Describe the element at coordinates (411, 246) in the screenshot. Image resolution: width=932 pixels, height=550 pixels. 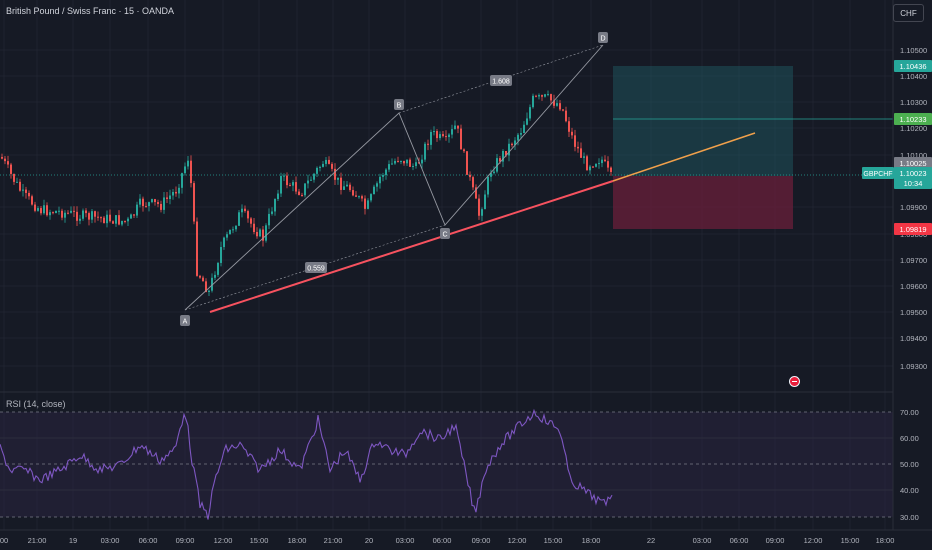
I see `support-trendline` at that location.